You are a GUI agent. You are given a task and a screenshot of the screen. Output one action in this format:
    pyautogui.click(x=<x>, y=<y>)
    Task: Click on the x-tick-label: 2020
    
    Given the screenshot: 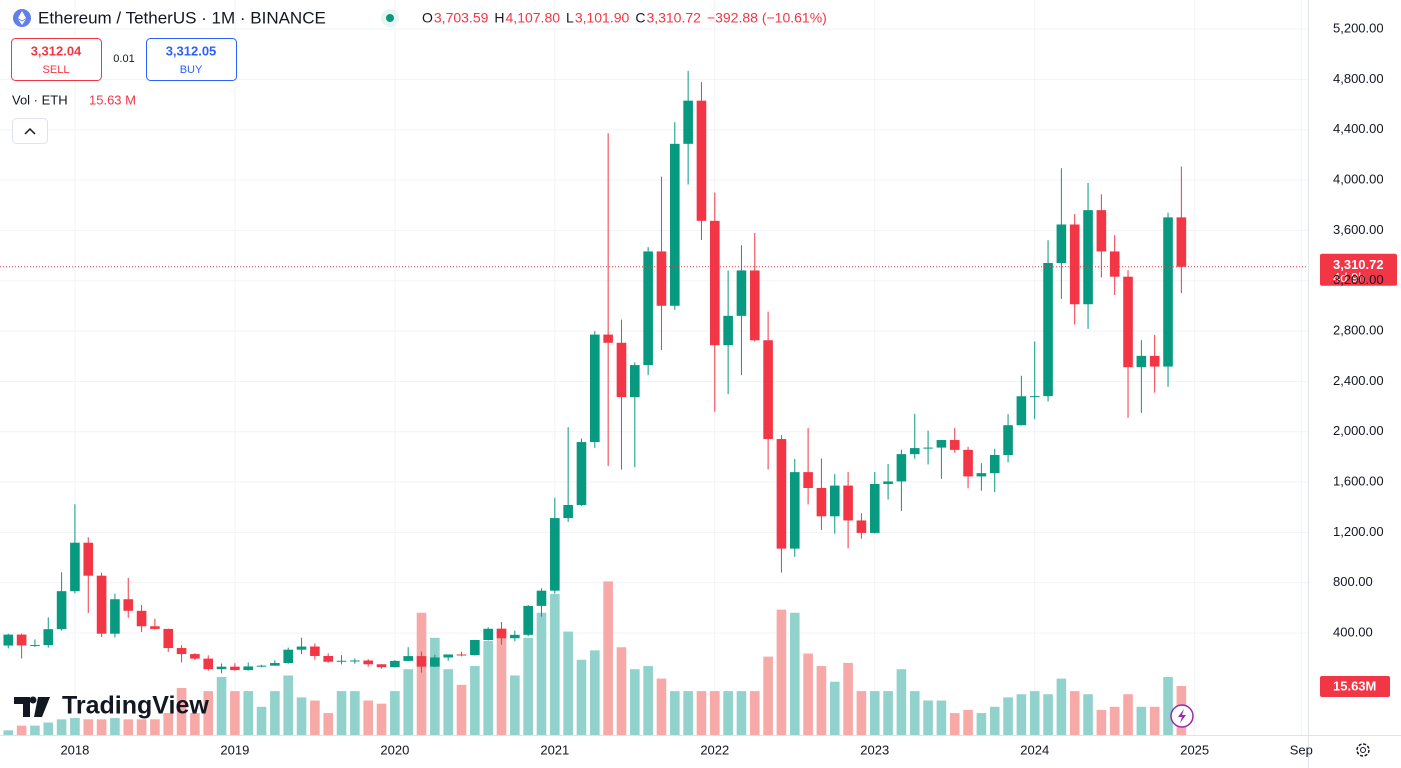 What is the action you would take?
    pyautogui.click(x=394, y=749)
    